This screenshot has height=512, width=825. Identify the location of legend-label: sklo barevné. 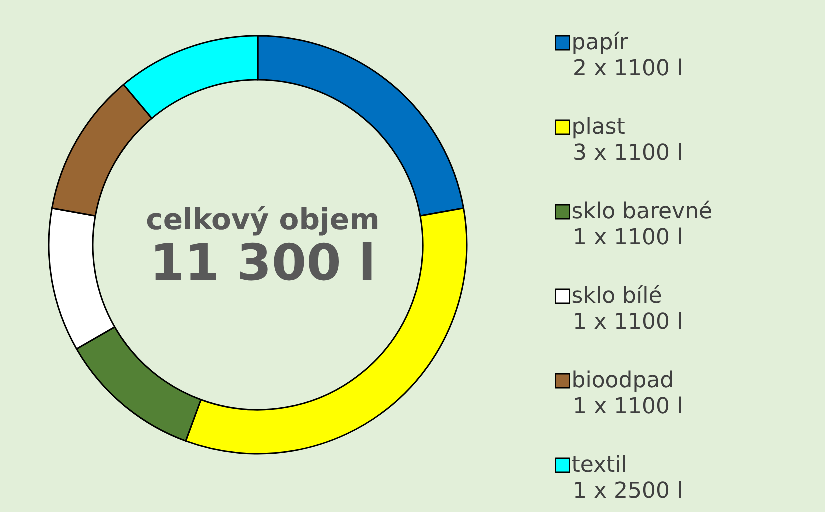
(642, 212).